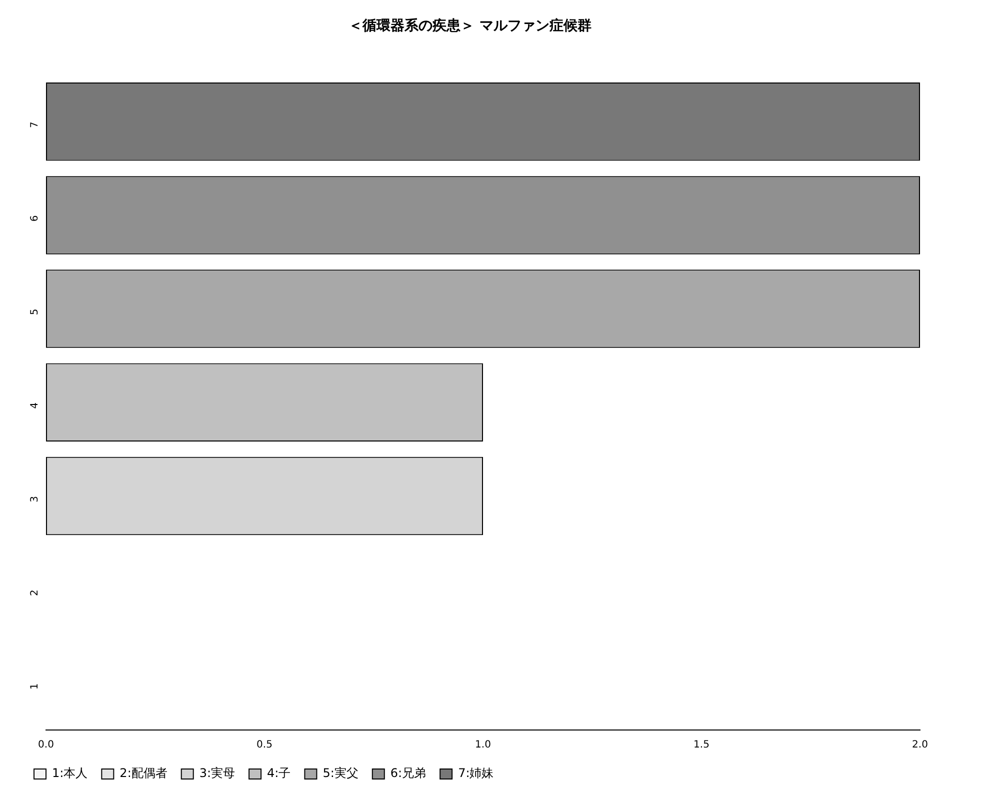  What do you see at coordinates (702, 745) in the screenshot?
I see `x-tick-label: 1.5` at bounding box center [702, 745].